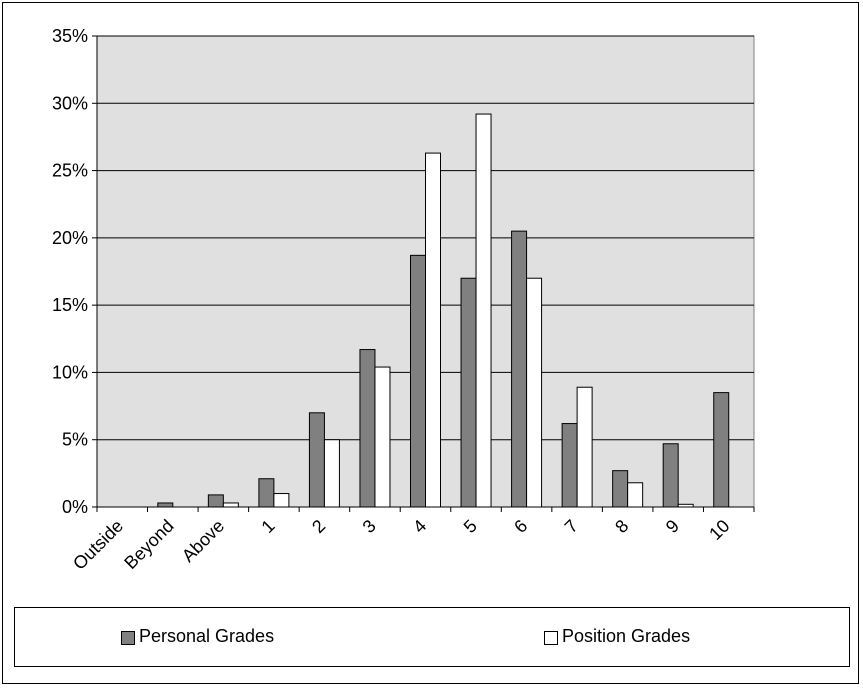 This screenshot has width=863, height=688. Describe the element at coordinates (419, 526) in the screenshot. I see `x-tick-label: 4` at that location.